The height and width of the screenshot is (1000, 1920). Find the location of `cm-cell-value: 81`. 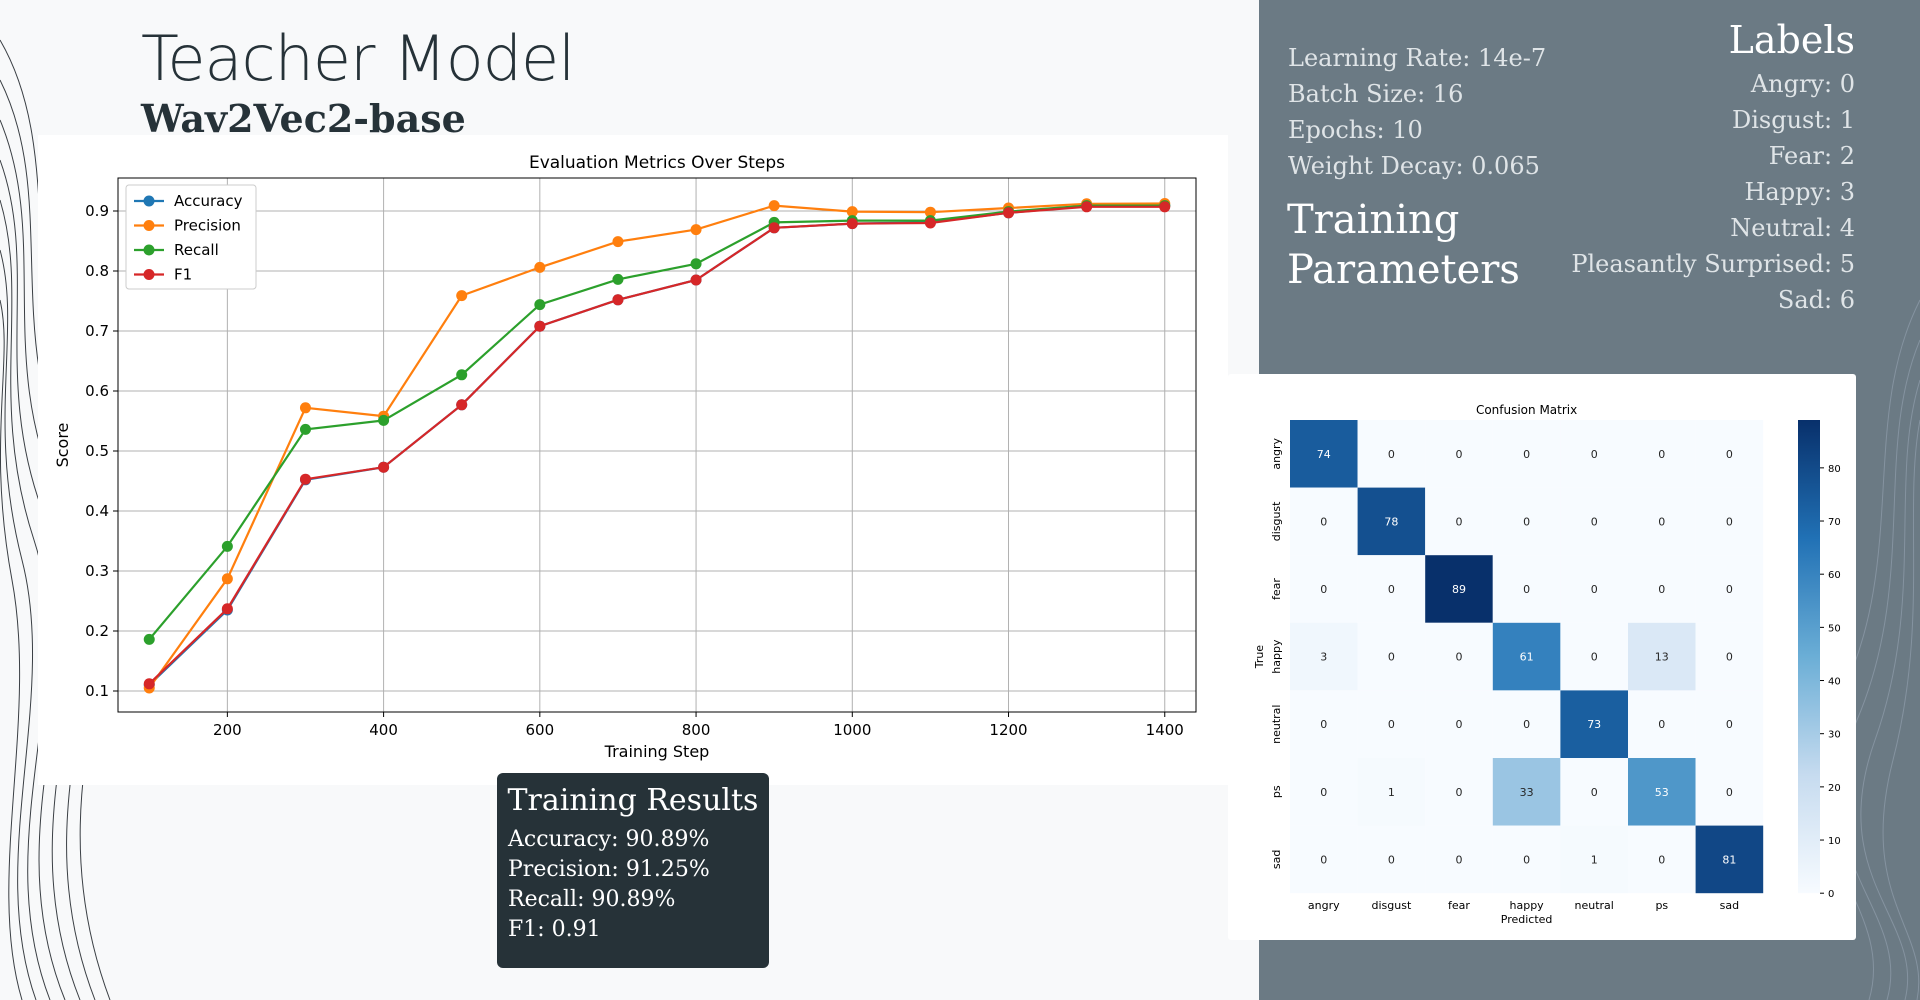

cm-cell-value: 81 is located at coordinates (1729, 859).